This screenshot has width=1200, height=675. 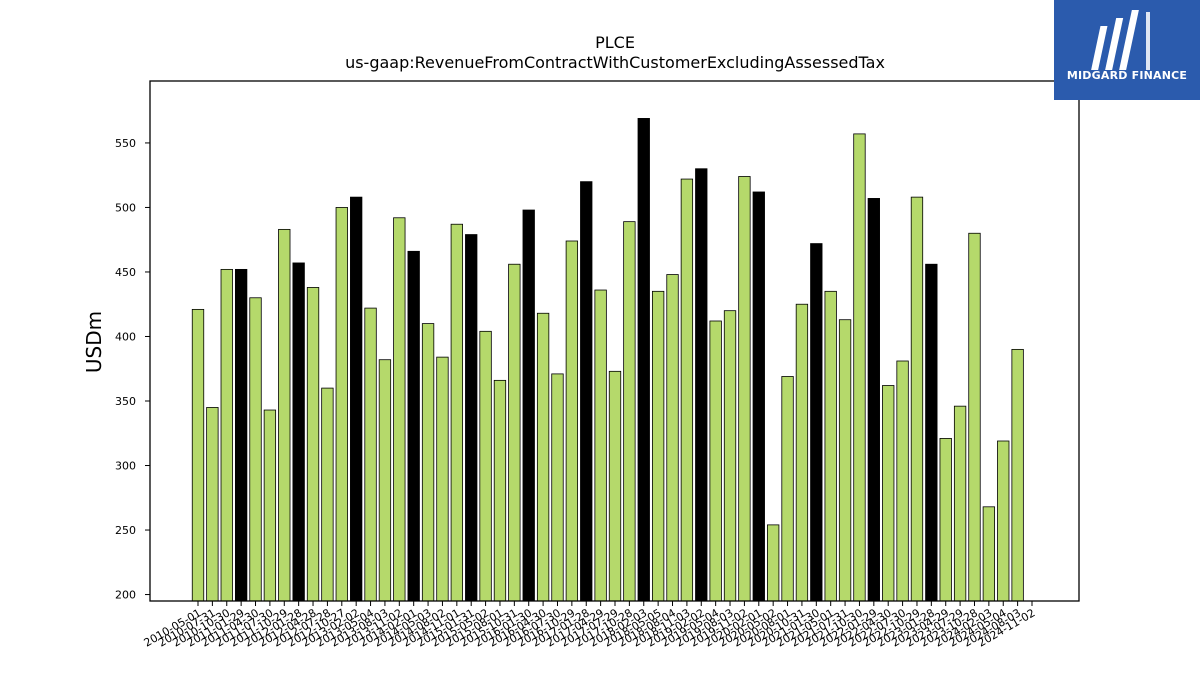 I want to click on y-tick-label: 550, so click(x=125, y=143).